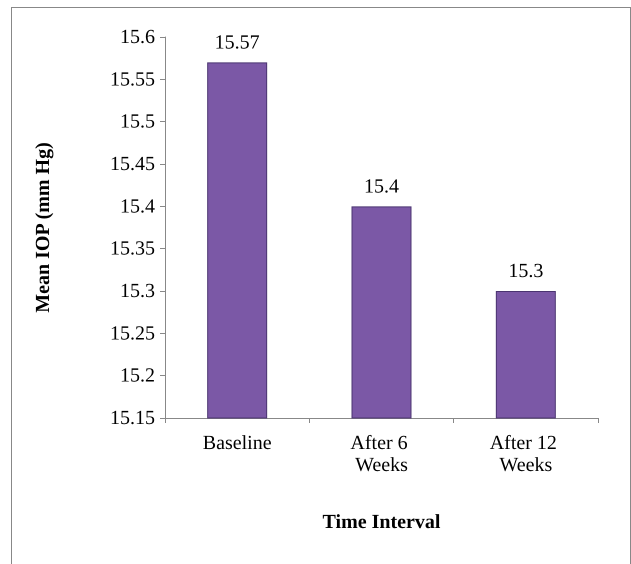 The image size is (631, 564). What do you see at coordinates (526, 271) in the screenshot?
I see `data-label: 15.3` at bounding box center [526, 271].